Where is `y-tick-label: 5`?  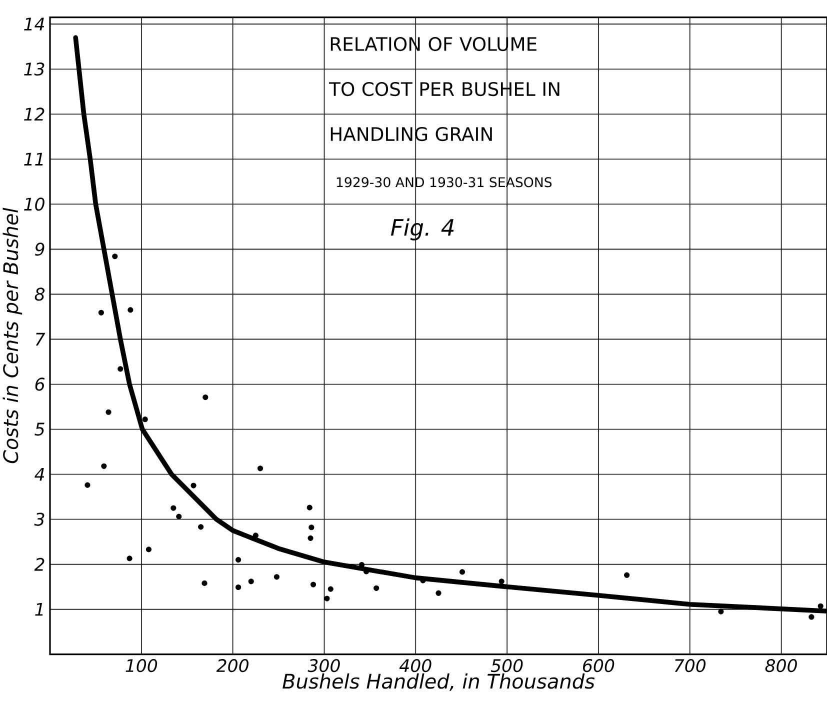
y-tick-label: 5 is located at coordinates (39, 429).